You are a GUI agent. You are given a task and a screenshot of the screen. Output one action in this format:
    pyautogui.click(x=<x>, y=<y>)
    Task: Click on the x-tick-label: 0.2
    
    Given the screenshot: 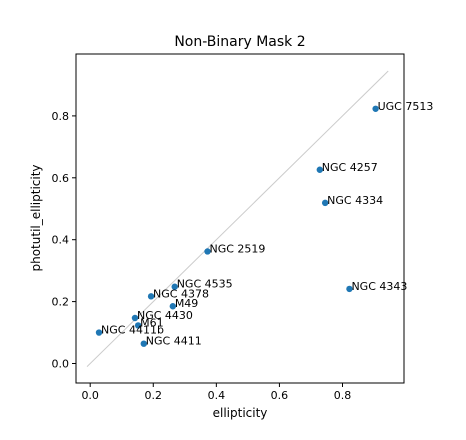 What is the action you would take?
    pyautogui.click(x=154, y=395)
    